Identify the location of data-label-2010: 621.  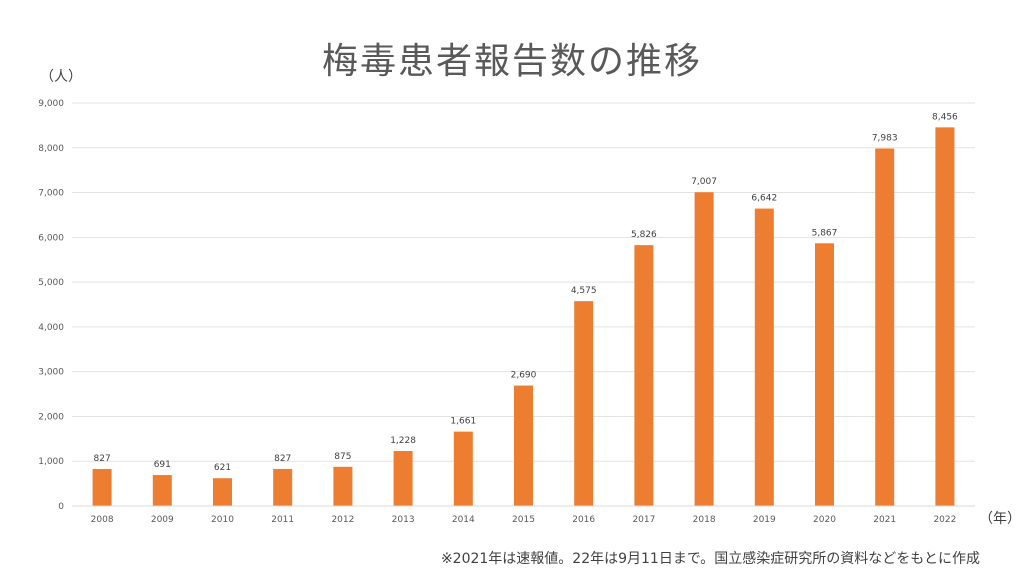
(222, 468).